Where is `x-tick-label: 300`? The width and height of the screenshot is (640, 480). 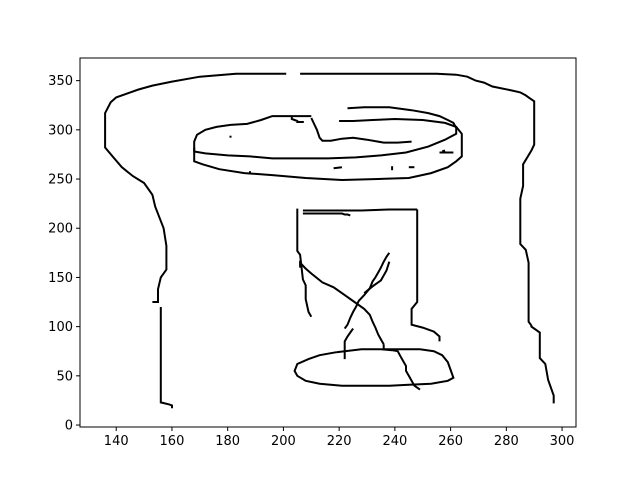
x-tick-label: 300 is located at coordinates (562, 441).